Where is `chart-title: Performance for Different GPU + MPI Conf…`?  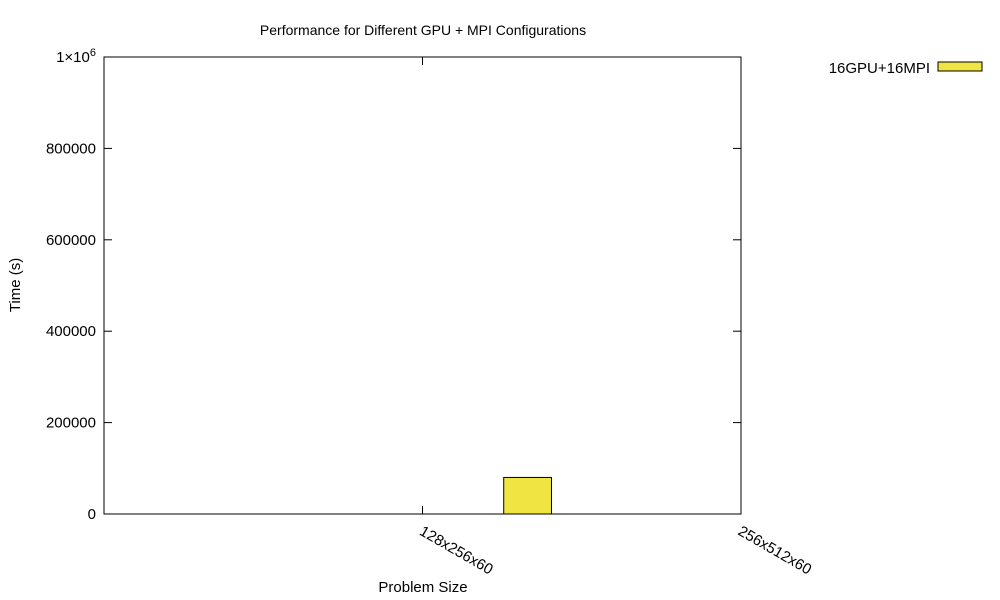
chart-title: Performance for Different GPU + MPI Conf… is located at coordinates (423, 30).